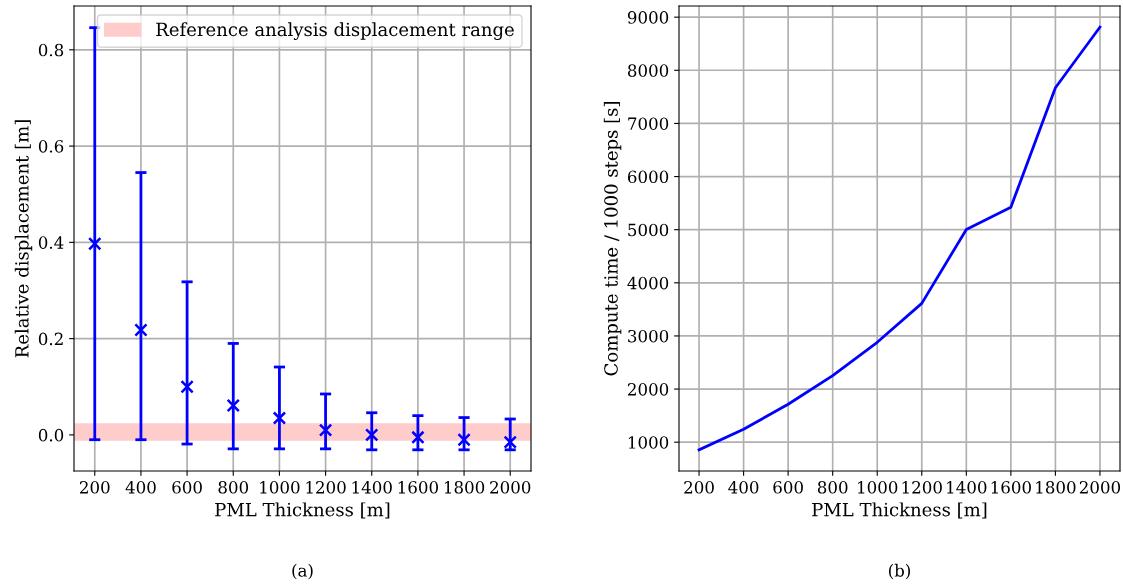 The width and height of the screenshot is (1123, 588). I want to click on legend-label: Reference analysis displacement range, so click(335, 31).